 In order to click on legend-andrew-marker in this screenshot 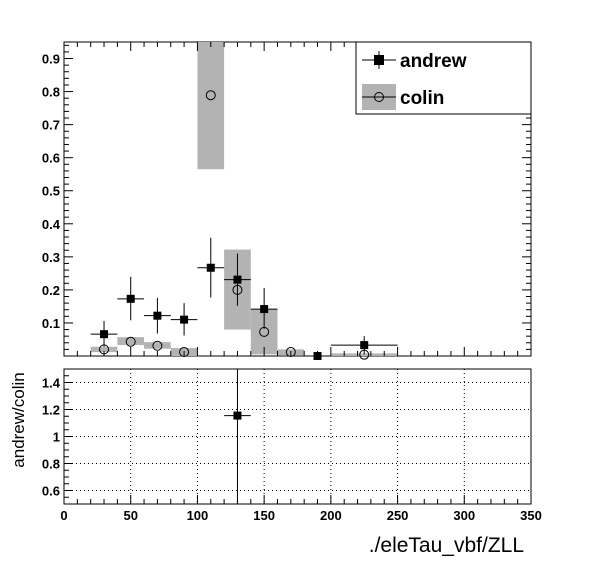, I will do `click(379, 60)`.